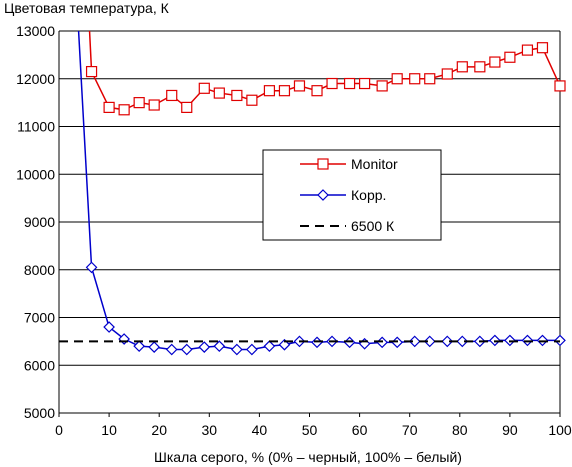 The height and width of the screenshot is (467, 572). Describe the element at coordinates (87, 8) in the screenshot. I see `y-axis-title: Цветовая температура, К` at that location.